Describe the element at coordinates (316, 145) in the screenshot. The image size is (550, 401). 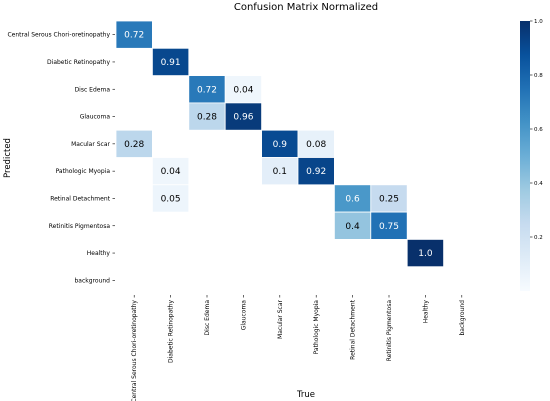
I see `cell-value-label: 0.08` at that location.